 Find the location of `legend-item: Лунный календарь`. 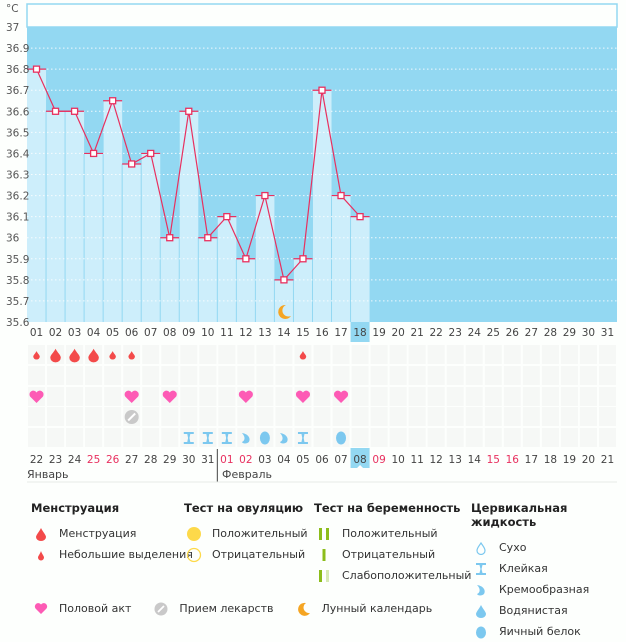

legend-item: Лунный календарь is located at coordinates (363, 608).